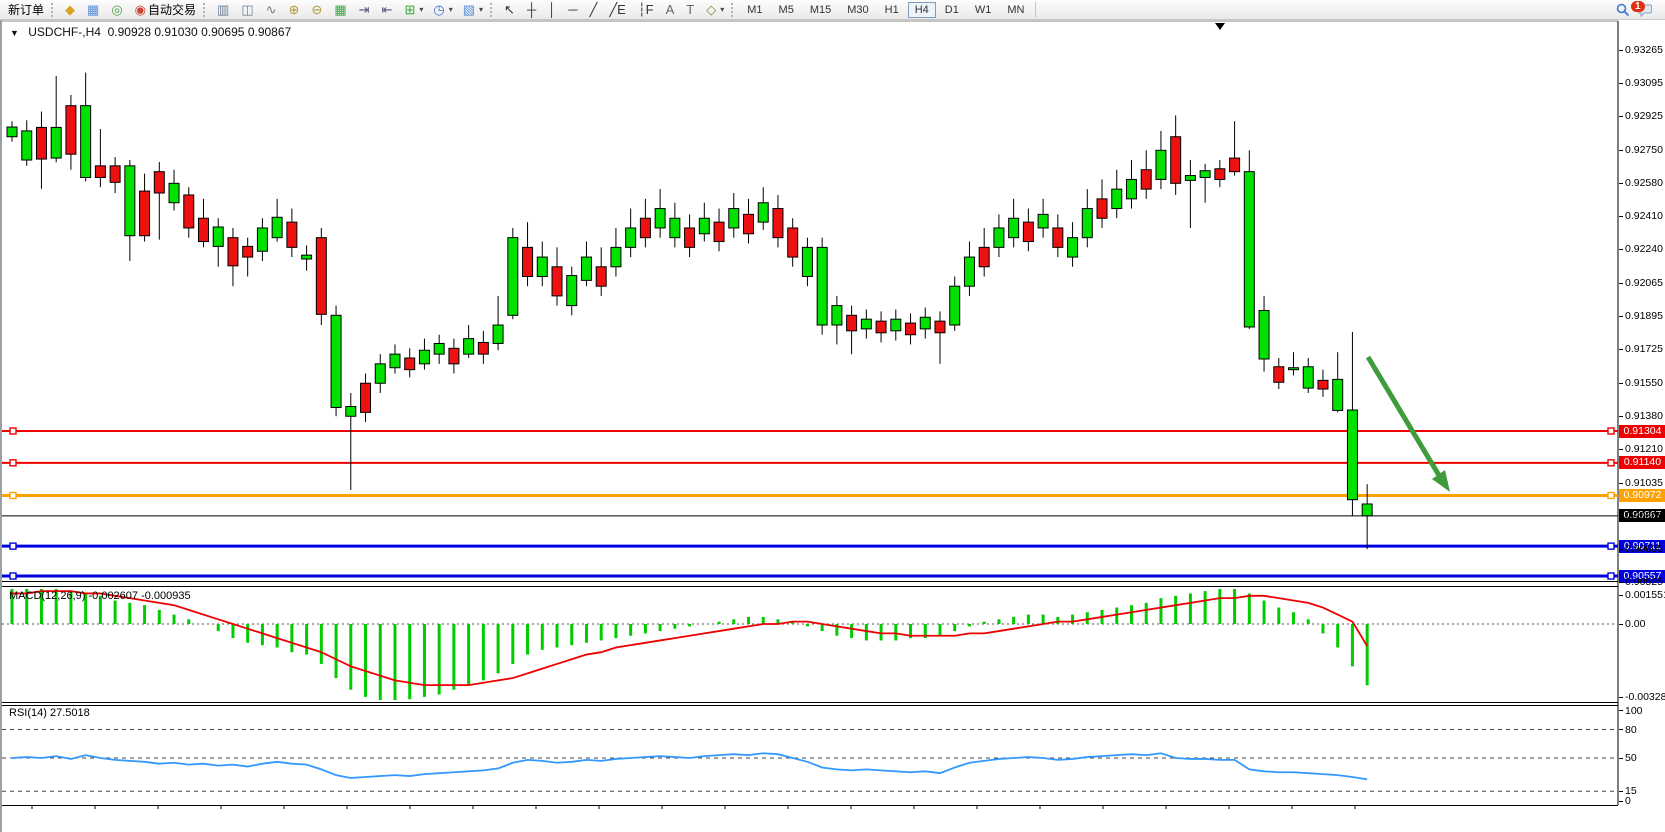 The width and height of the screenshot is (1665, 832). Describe the element at coordinates (1642, 216) in the screenshot. I see `price-tick-label: 0.92410` at that location.